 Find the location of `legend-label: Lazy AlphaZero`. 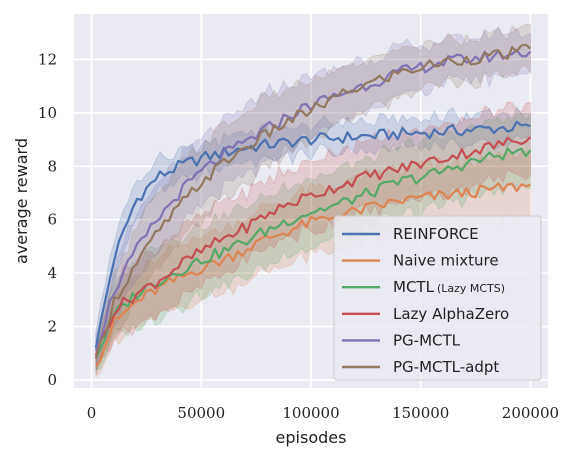

legend-label: Lazy AlphaZero is located at coordinates (451, 314).